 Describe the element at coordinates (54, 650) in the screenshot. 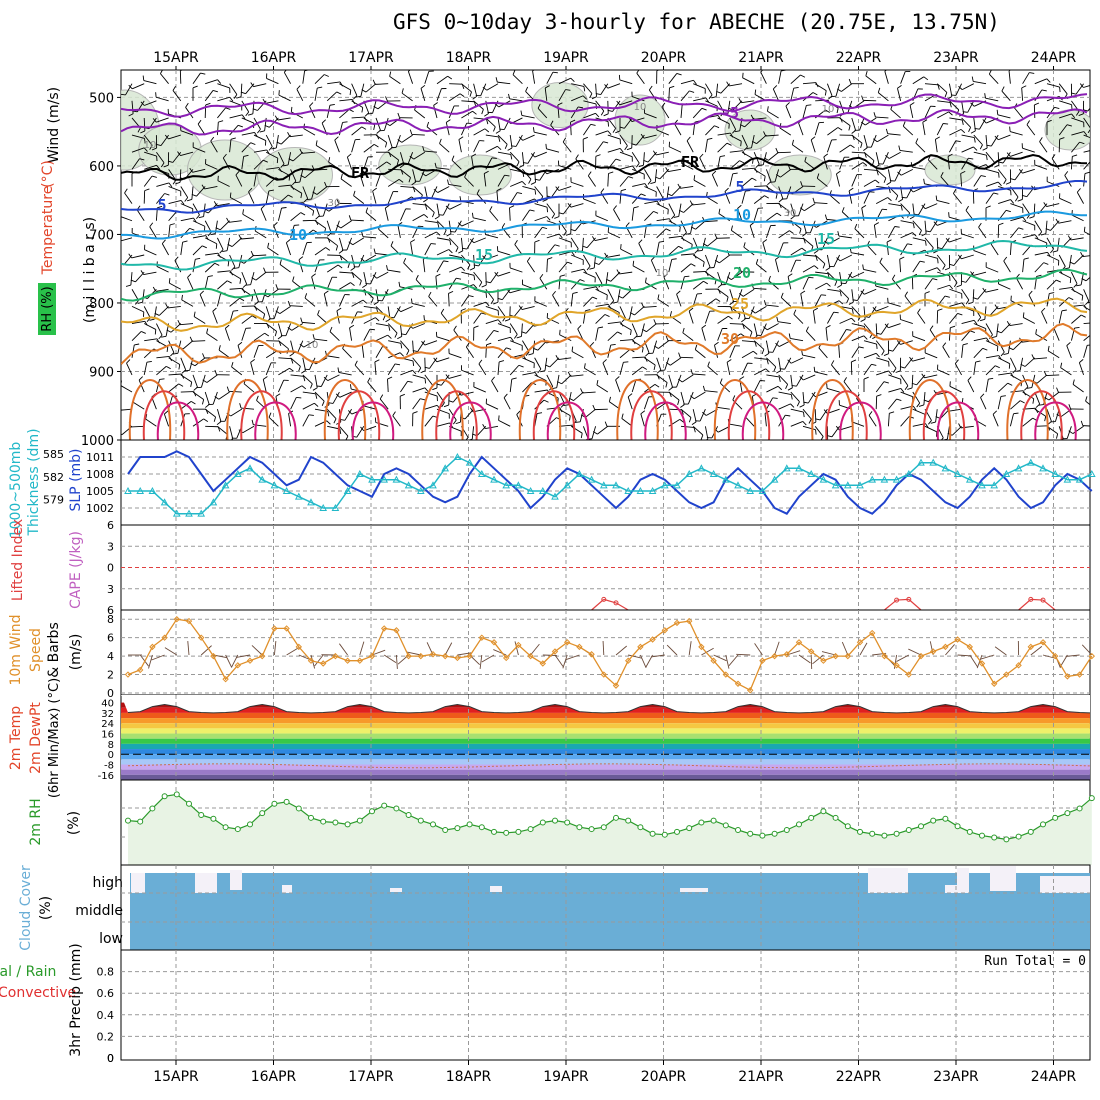

I see `wind10-label-c: & Barbs` at that location.